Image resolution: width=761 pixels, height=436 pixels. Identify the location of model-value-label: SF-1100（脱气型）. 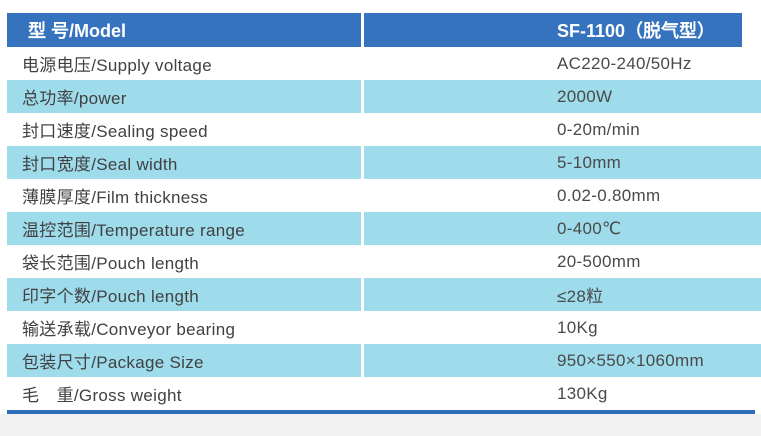
(636, 31).